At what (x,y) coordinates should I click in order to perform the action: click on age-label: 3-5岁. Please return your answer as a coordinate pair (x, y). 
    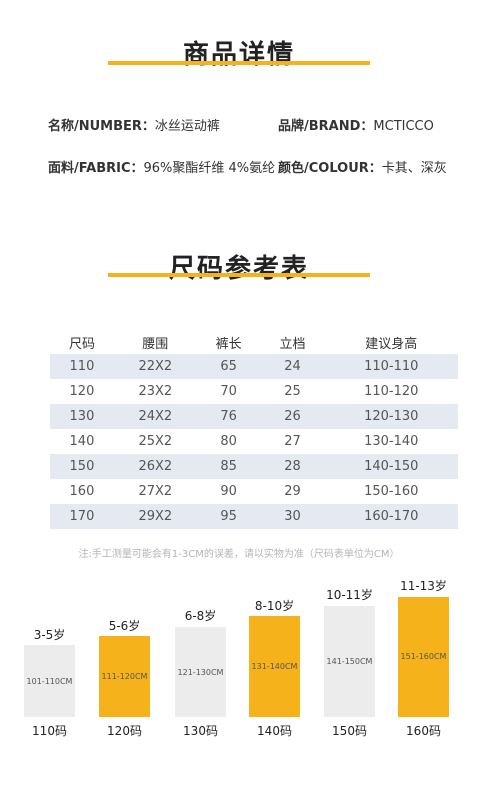
    Looking at the image, I should click on (49, 635).